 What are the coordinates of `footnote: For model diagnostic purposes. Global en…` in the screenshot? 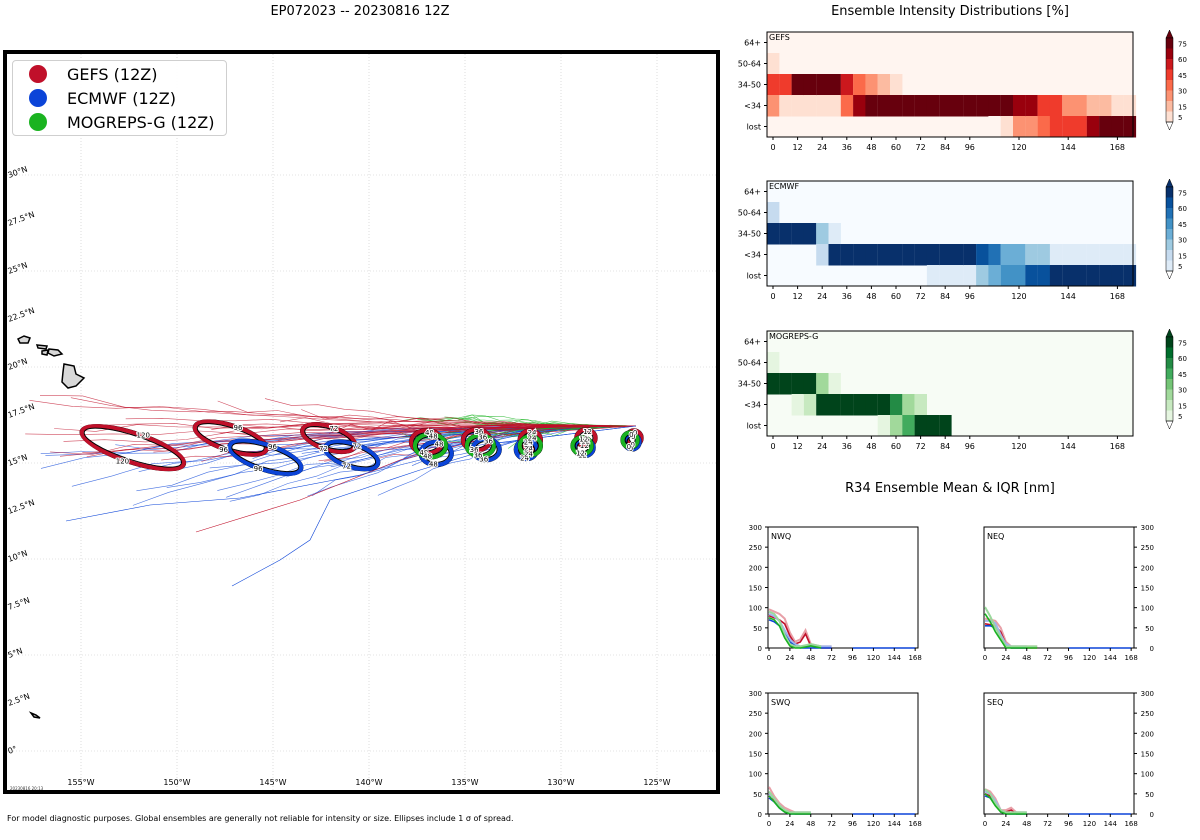 It's located at (260, 818).